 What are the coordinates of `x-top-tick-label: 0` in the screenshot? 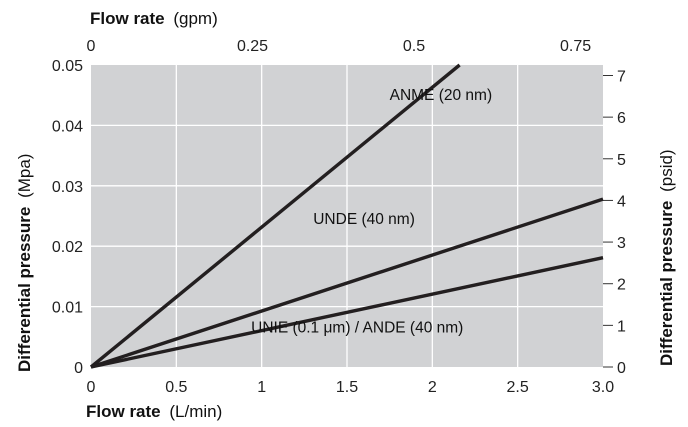 It's located at (91, 46).